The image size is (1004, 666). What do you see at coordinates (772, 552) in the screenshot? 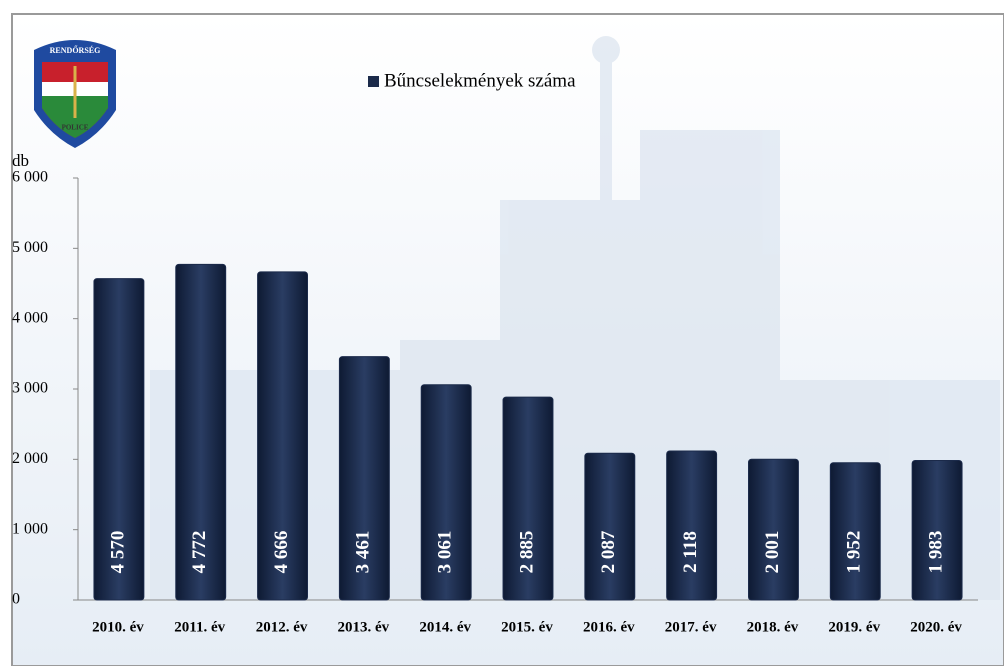
I see `value-label: 2 001` at bounding box center [772, 552].